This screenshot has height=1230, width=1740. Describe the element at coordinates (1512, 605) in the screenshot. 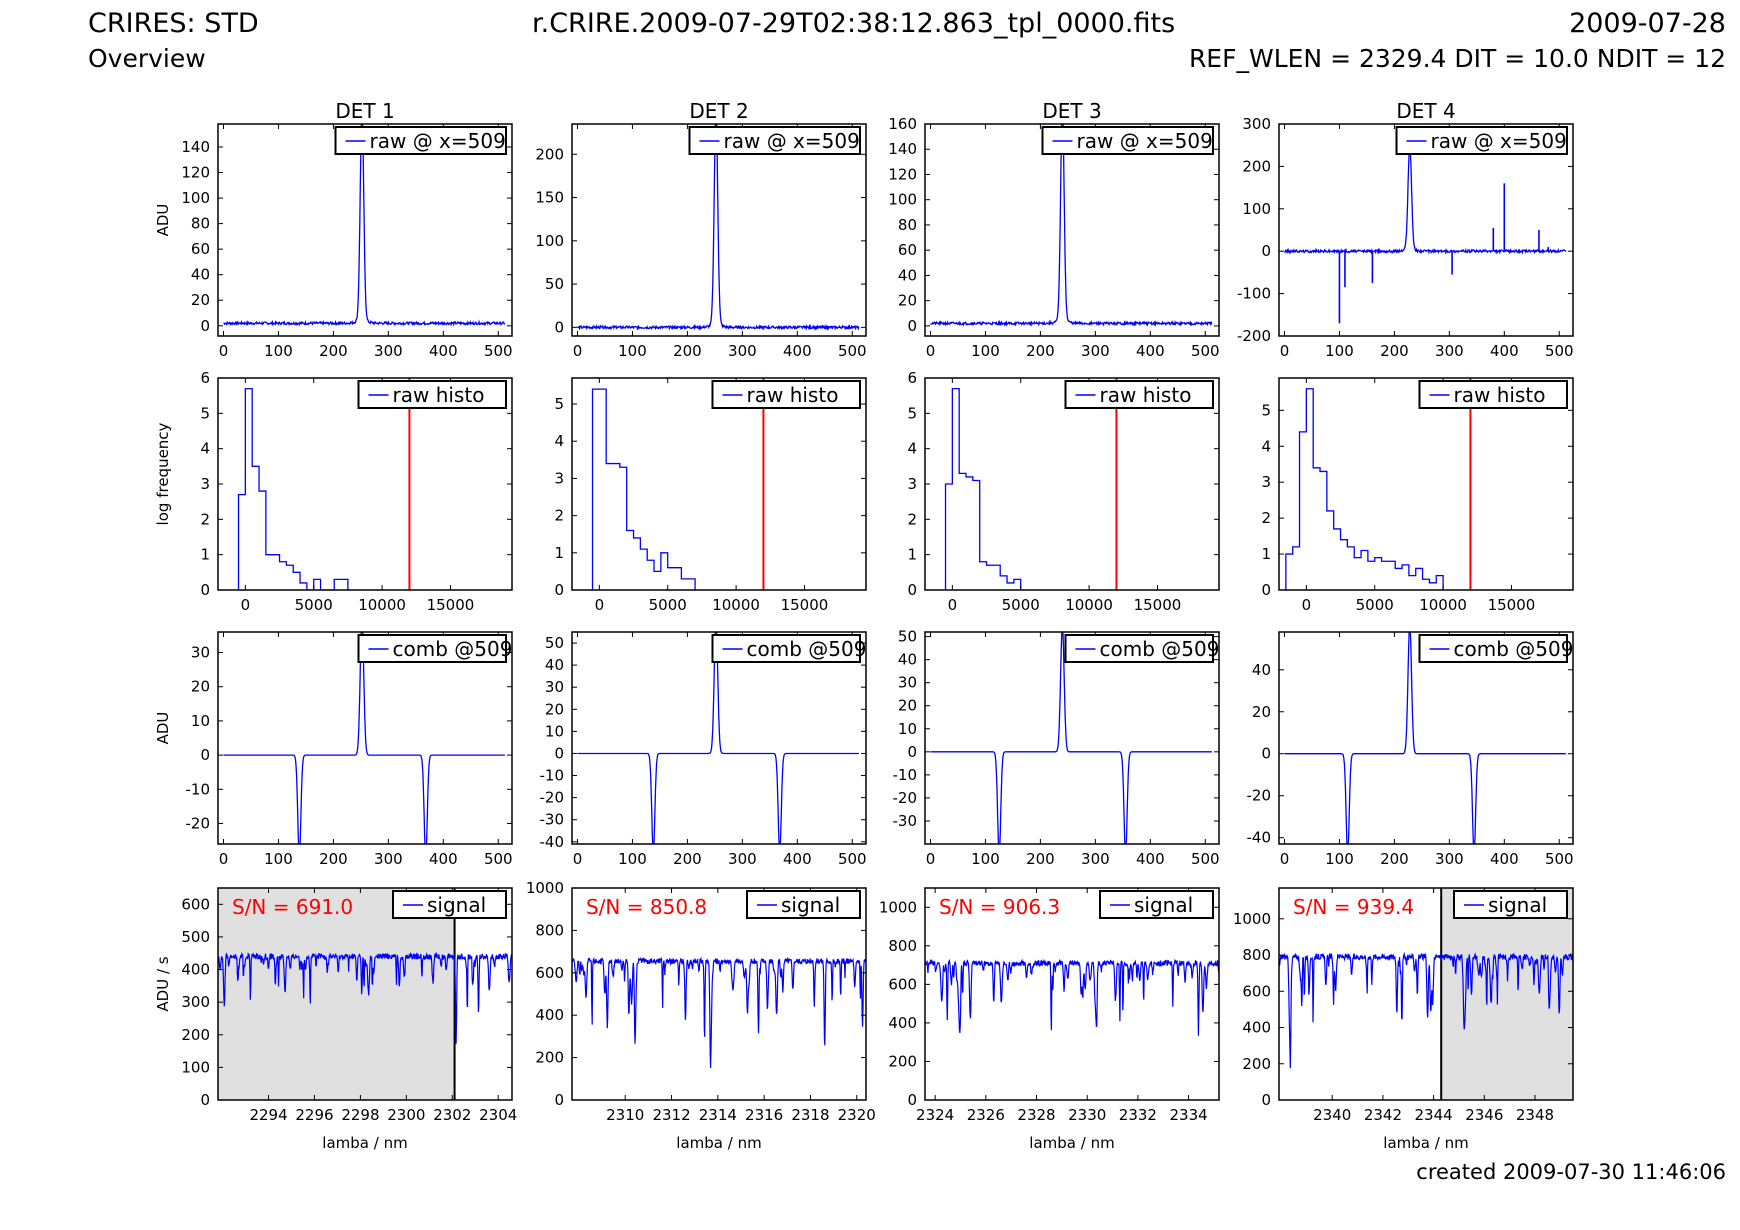

I see `x-tick-label: 15000` at that location.